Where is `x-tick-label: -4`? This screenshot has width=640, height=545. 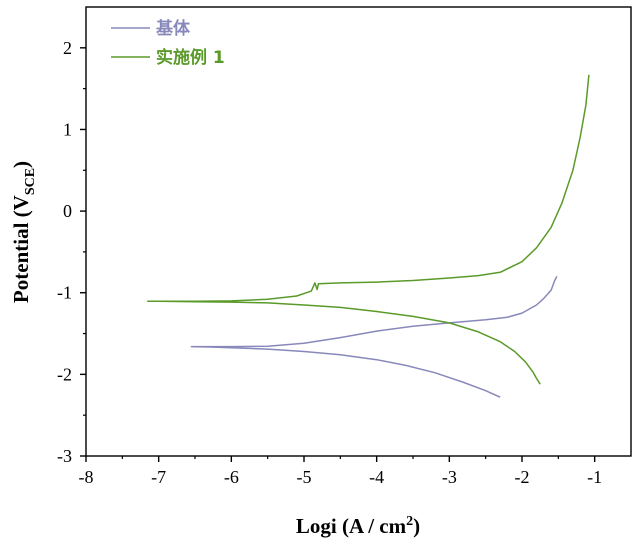 x-tick-label: -4 is located at coordinates (376, 477).